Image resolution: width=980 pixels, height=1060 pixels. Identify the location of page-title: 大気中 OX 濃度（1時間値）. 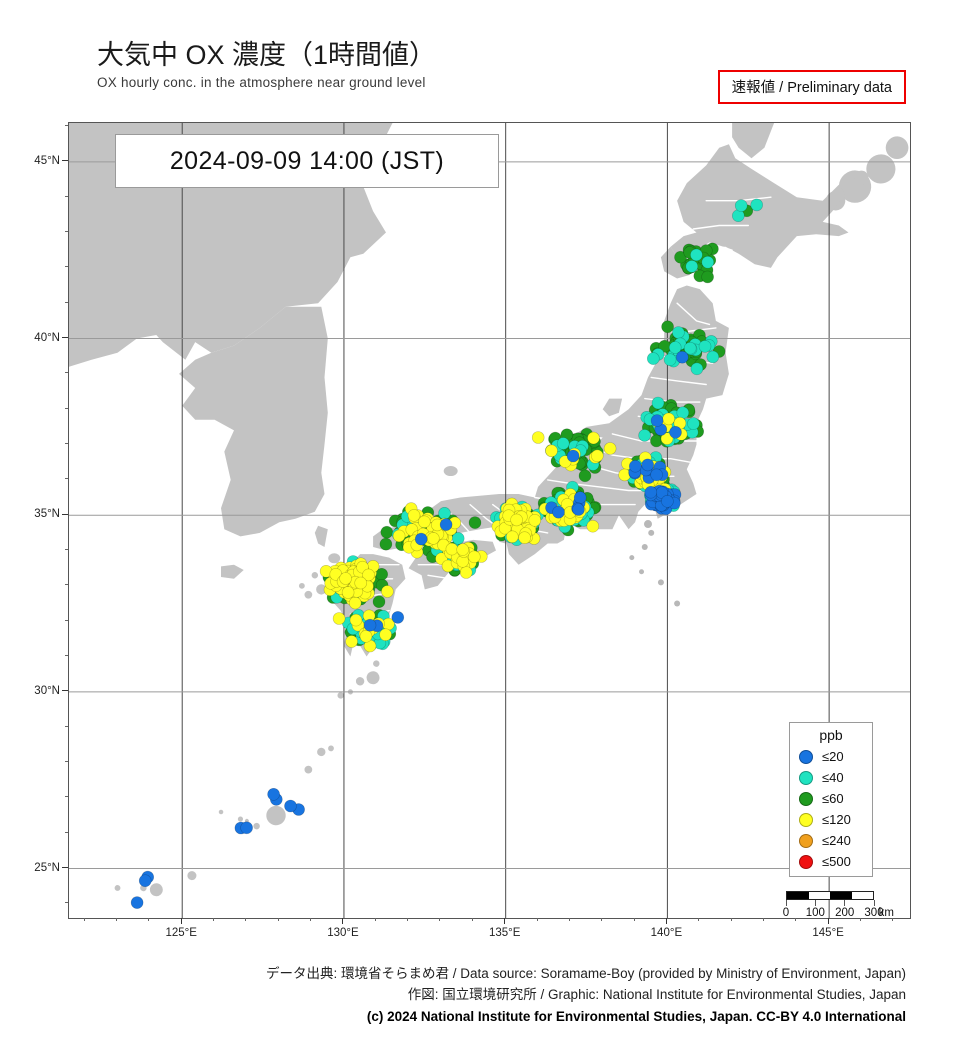
(267, 55).